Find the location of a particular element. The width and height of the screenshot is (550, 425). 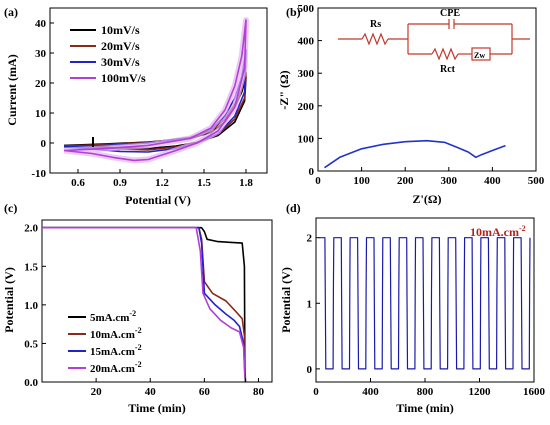

panel-b-series is located at coordinates (415, 154).